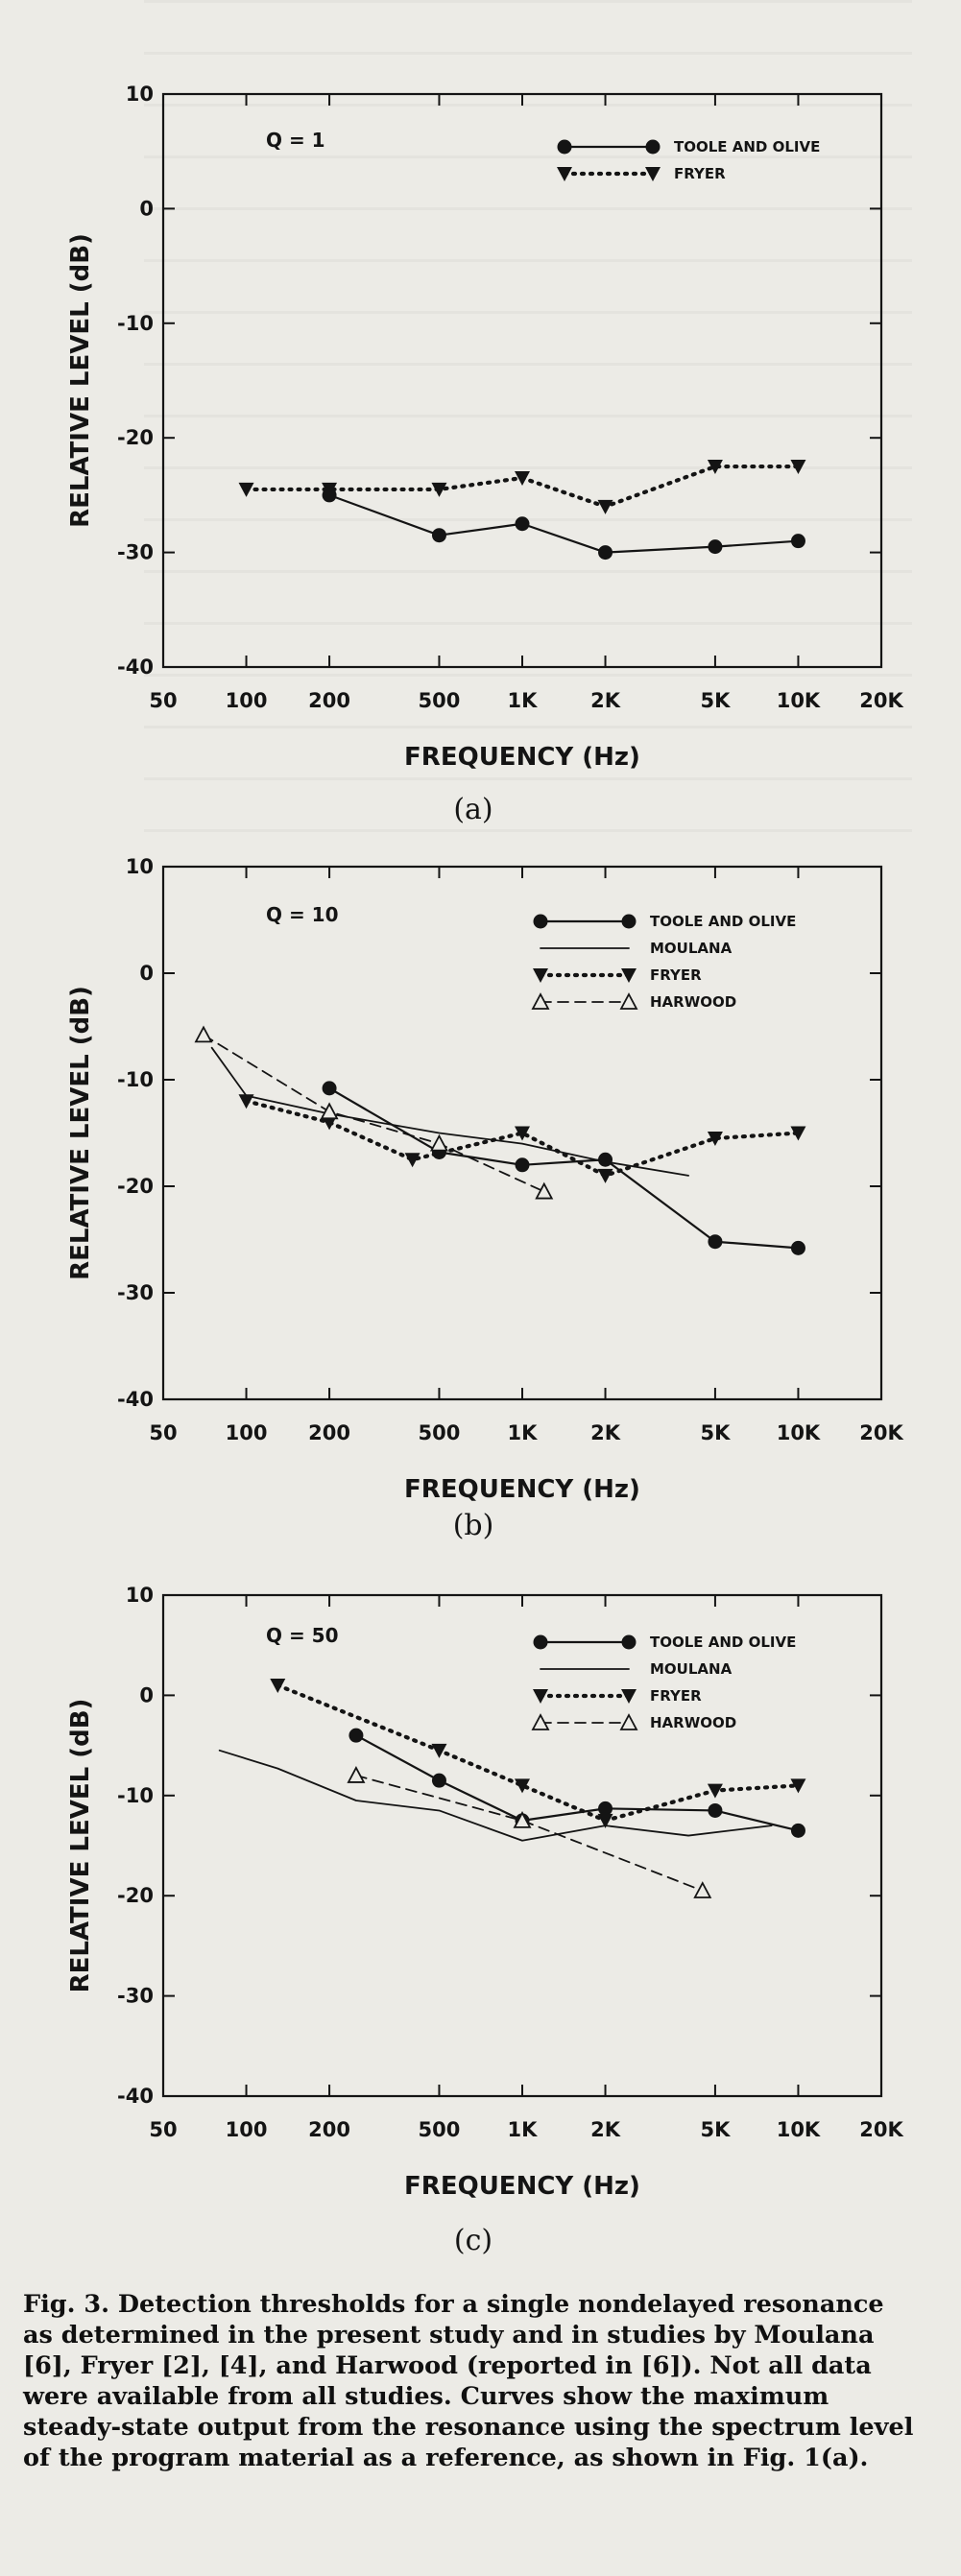 The image size is (961, 2576). I want to click on y-tick-label: -30, so click(135, 1292).